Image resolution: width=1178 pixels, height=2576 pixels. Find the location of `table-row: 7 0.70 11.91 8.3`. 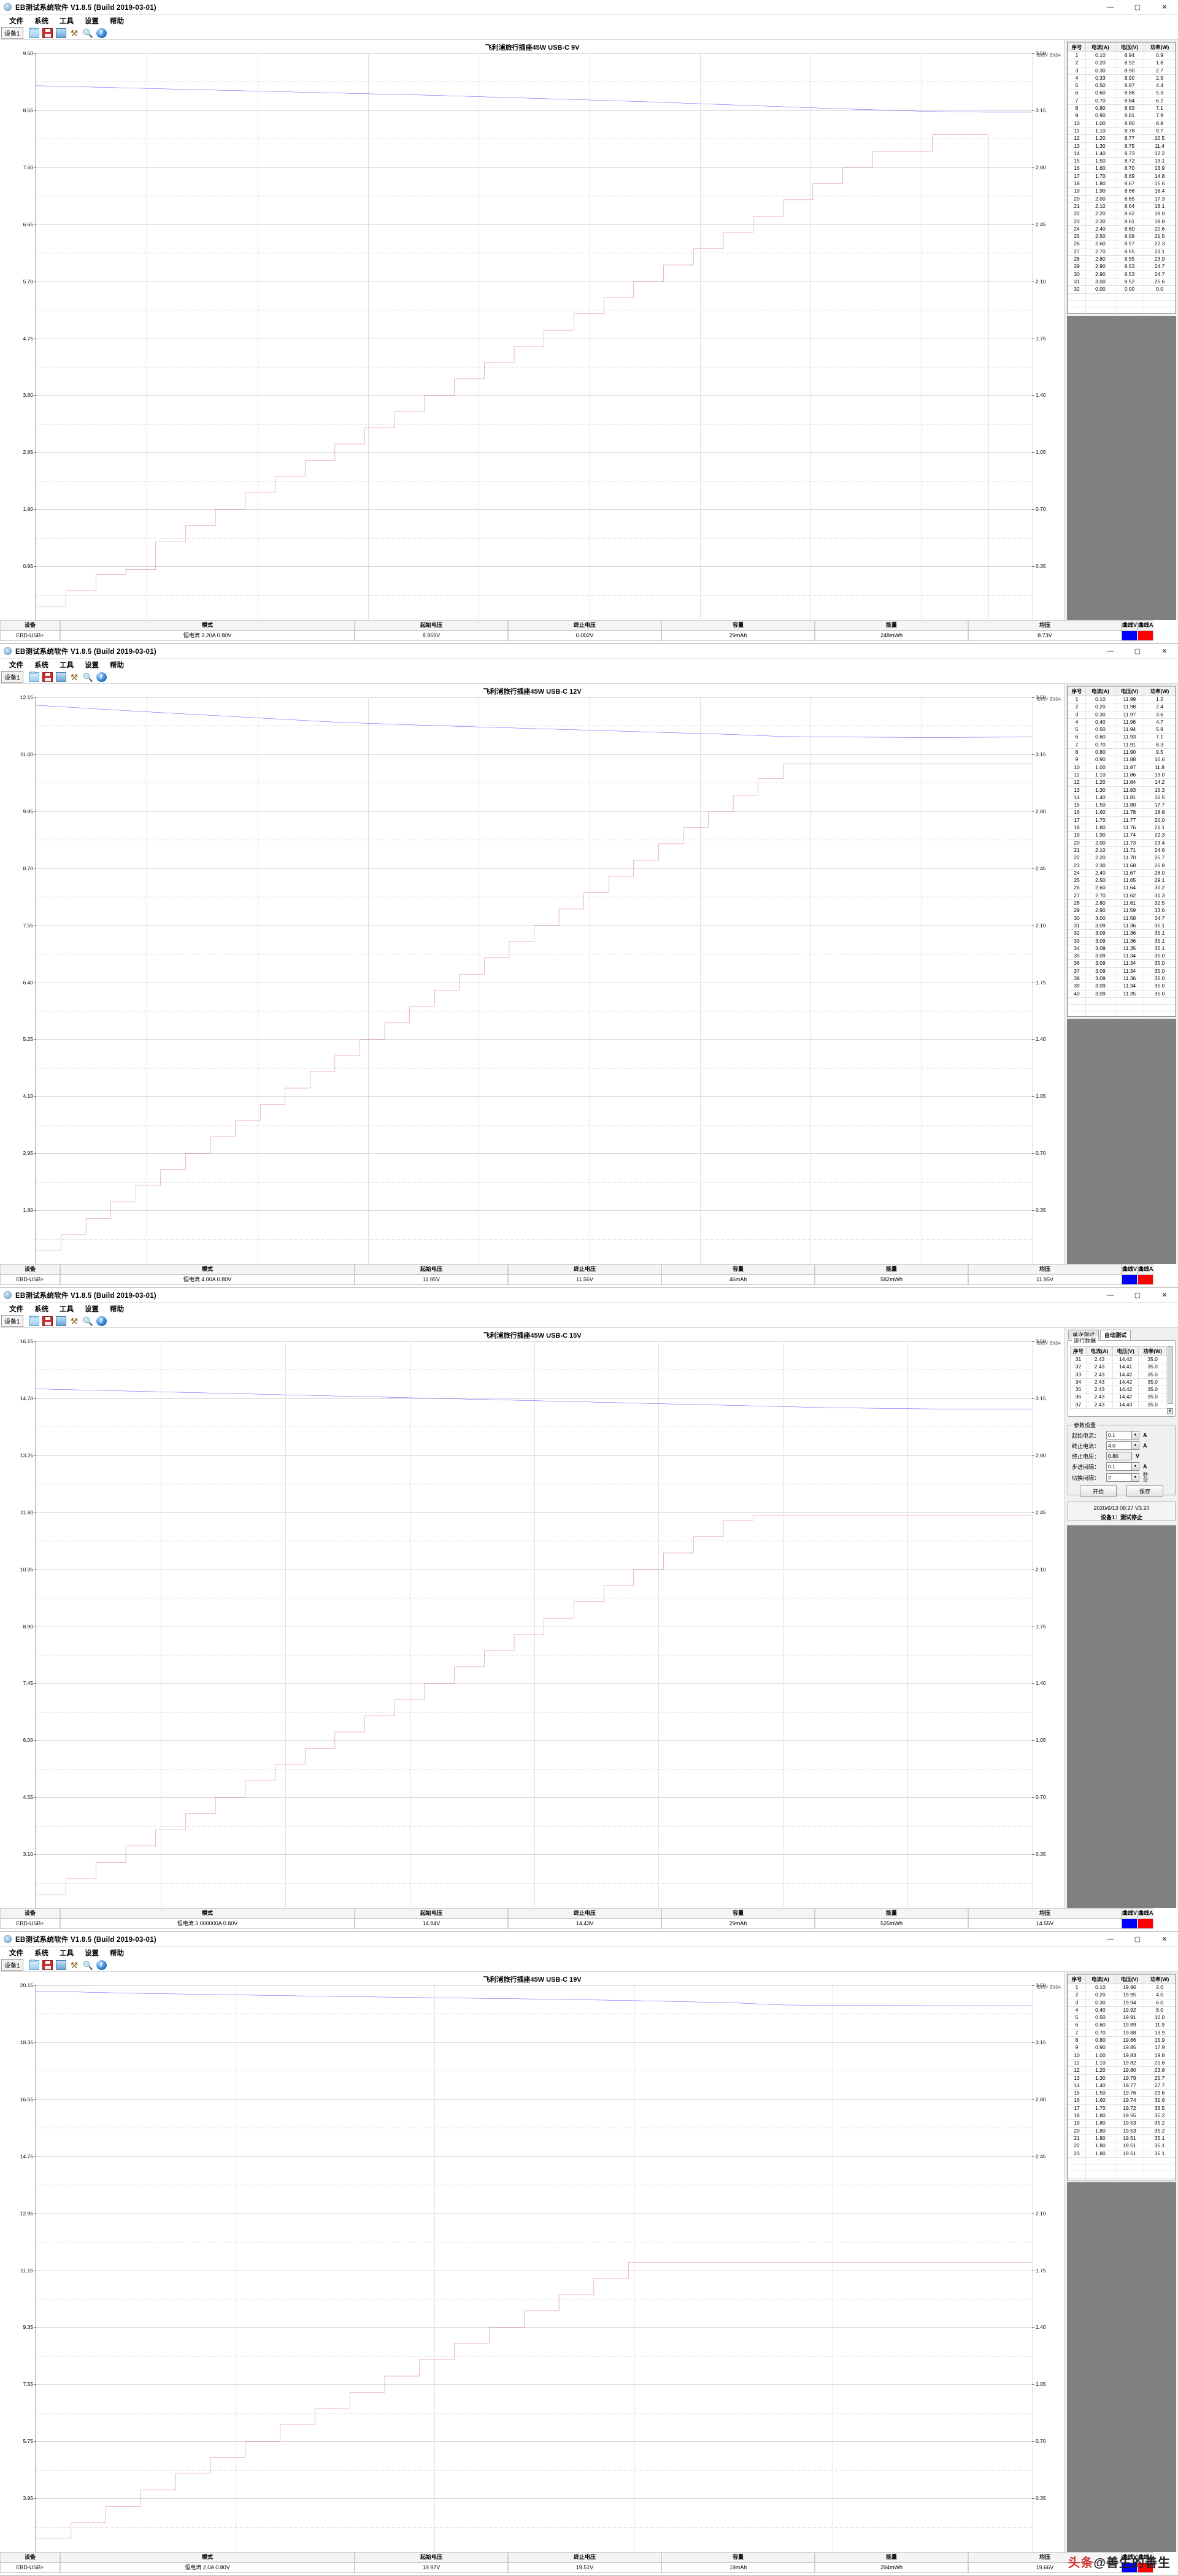

table-row: 7 0.70 11.91 8.3 is located at coordinates (1122, 744).